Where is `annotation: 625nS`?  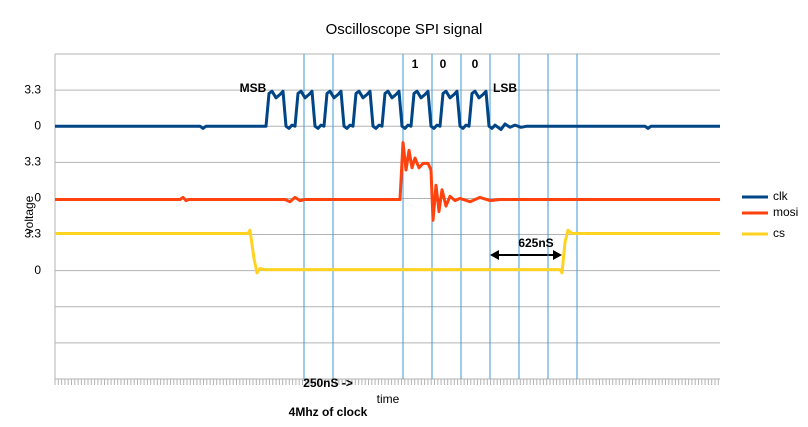
annotation: 625nS is located at coordinates (535, 243).